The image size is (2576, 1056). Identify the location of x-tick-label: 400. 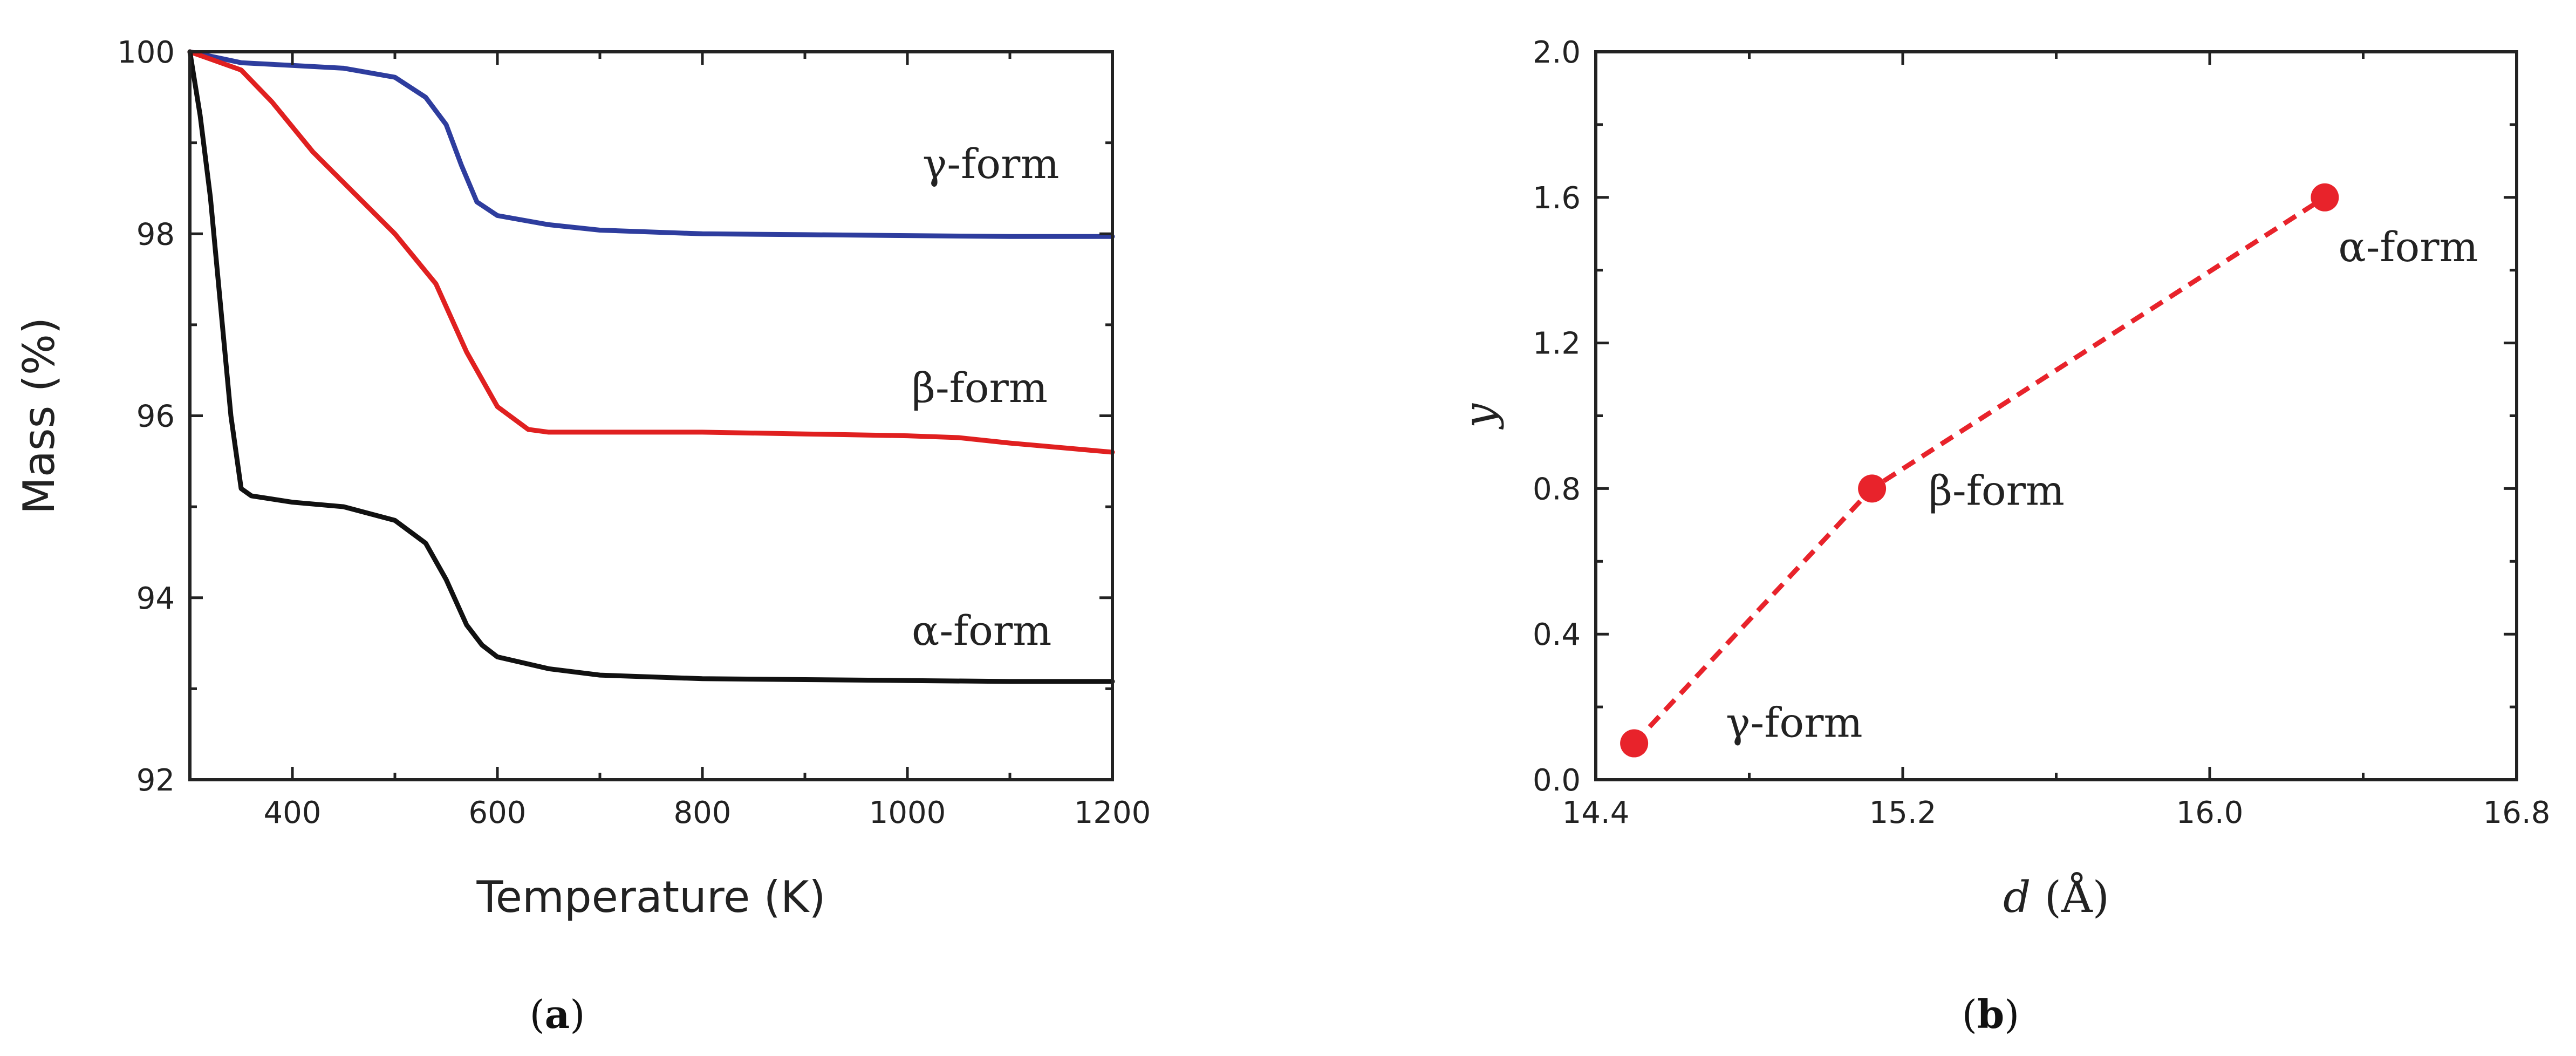
(293, 812).